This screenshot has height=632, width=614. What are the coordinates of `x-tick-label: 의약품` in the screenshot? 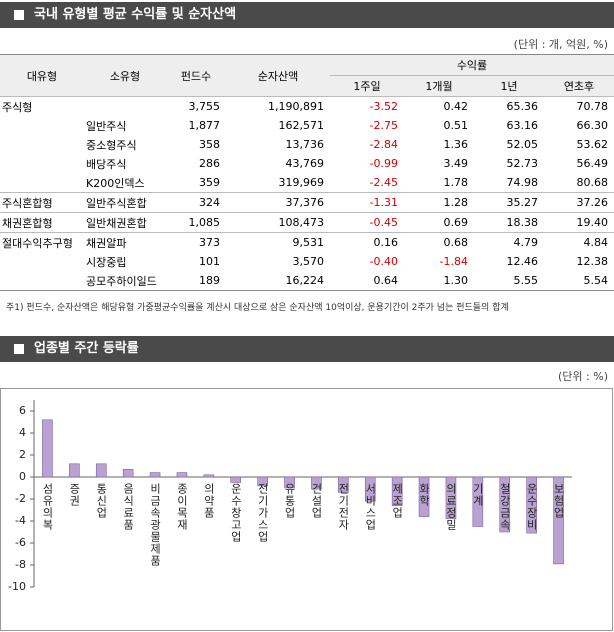 It's located at (208, 501).